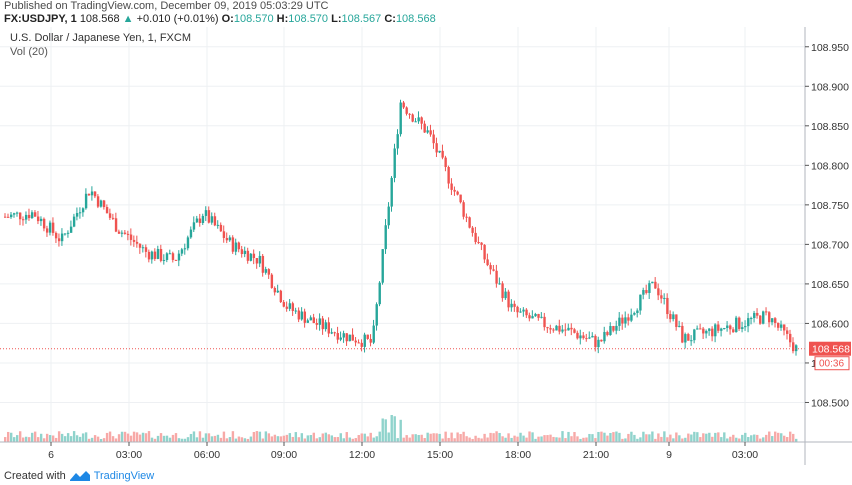 The height and width of the screenshot is (485, 852). Describe the element at coordinates (830, 348) in the screenshot. I see `price-badge-box` at that location.